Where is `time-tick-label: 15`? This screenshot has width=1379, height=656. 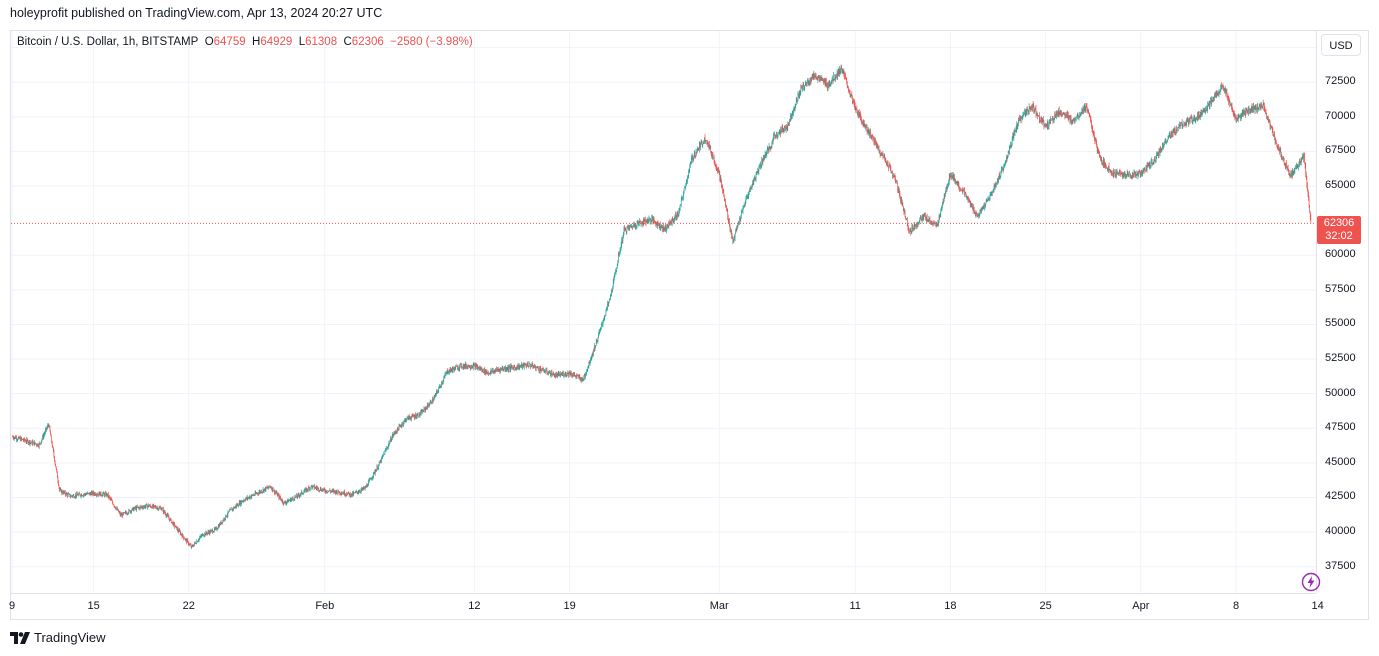 time-tick-label: 15 is located at coordinates (93, 606).